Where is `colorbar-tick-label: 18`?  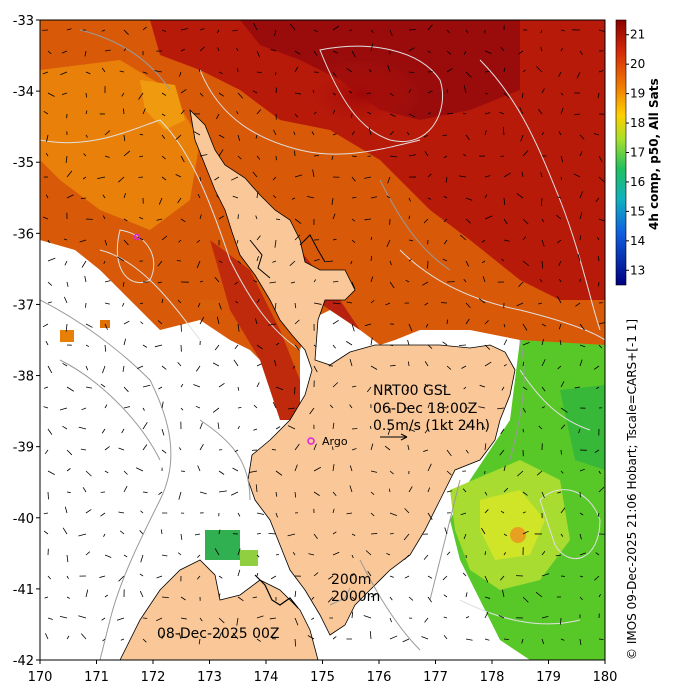 colorbar-tick-label: 18 is located at coordinates (637, 123).